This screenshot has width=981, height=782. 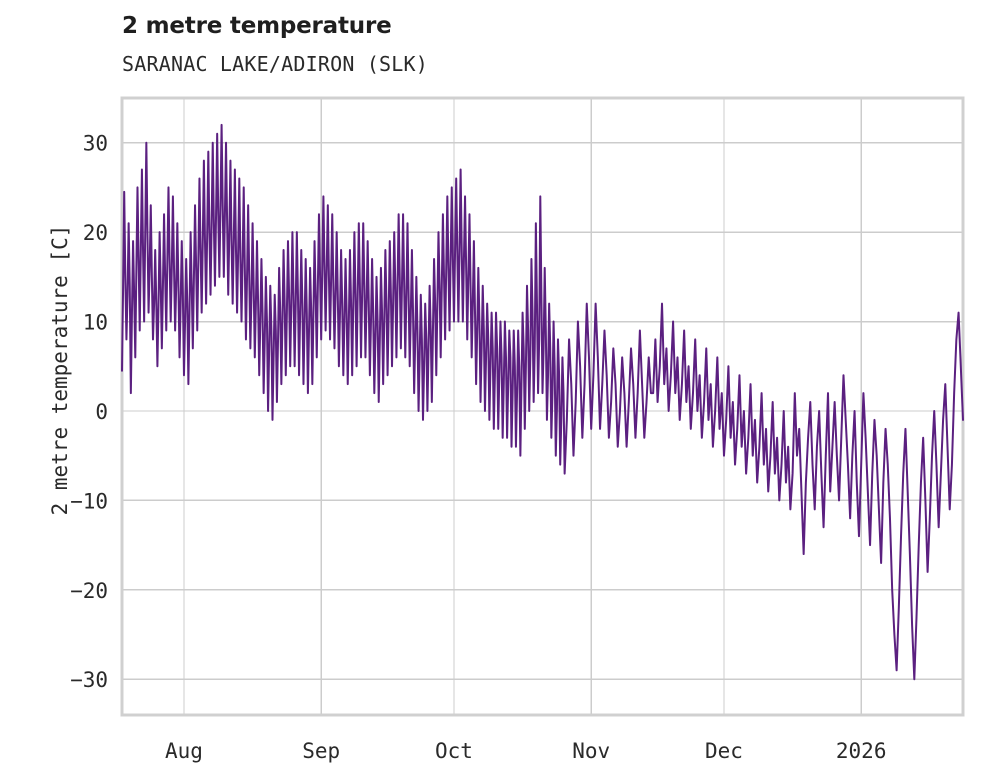 I want to click on x-tick-label-Sep: Sep, so click(x=321, y=751).